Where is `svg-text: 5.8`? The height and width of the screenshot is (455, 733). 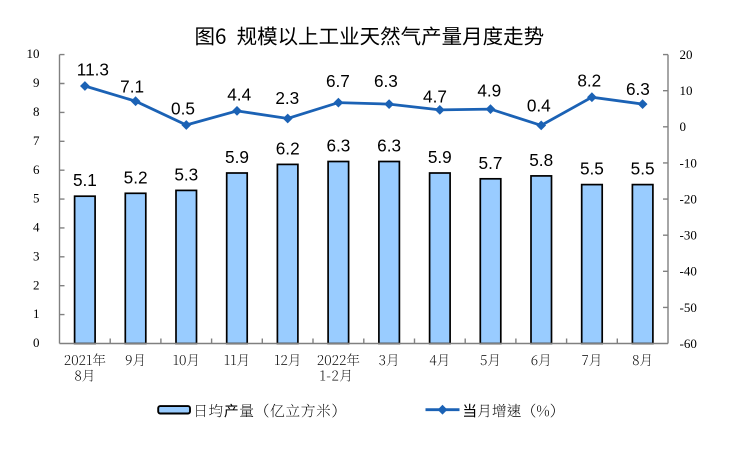
svg-text: 5.8 is located at coordinates (541, 160).